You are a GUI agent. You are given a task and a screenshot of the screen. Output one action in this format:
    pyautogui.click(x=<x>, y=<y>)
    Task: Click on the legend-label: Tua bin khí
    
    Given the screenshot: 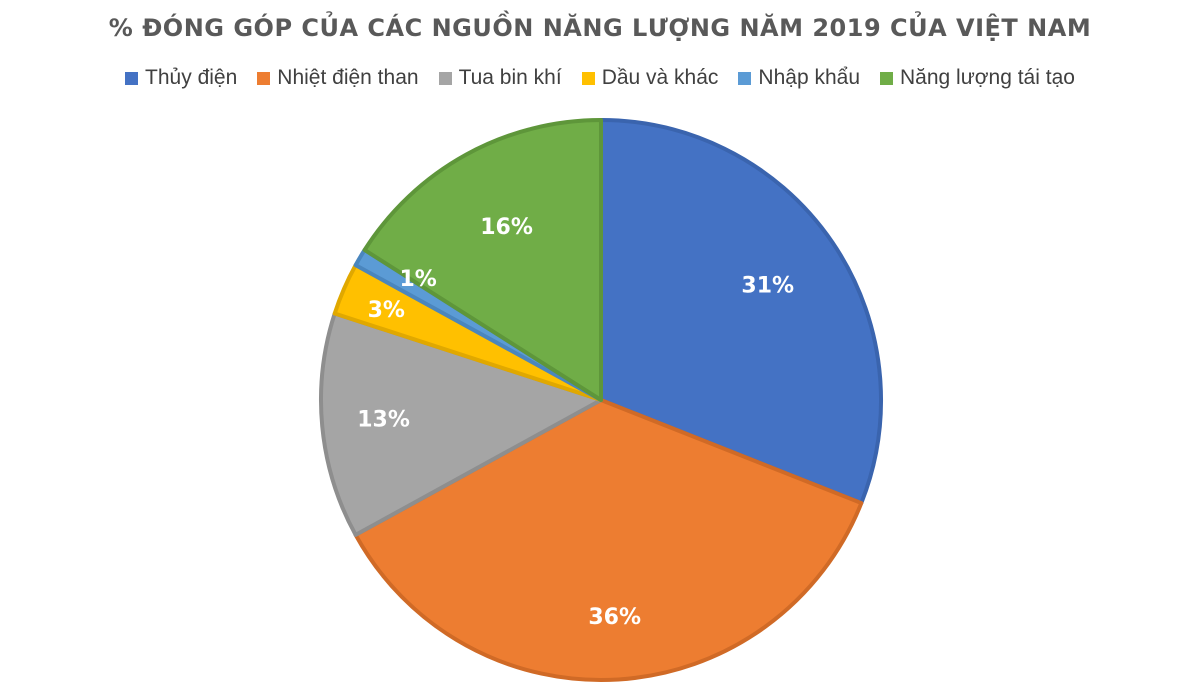 What is the action you would take?
    pyautogui.click(x=510, y=77)
    